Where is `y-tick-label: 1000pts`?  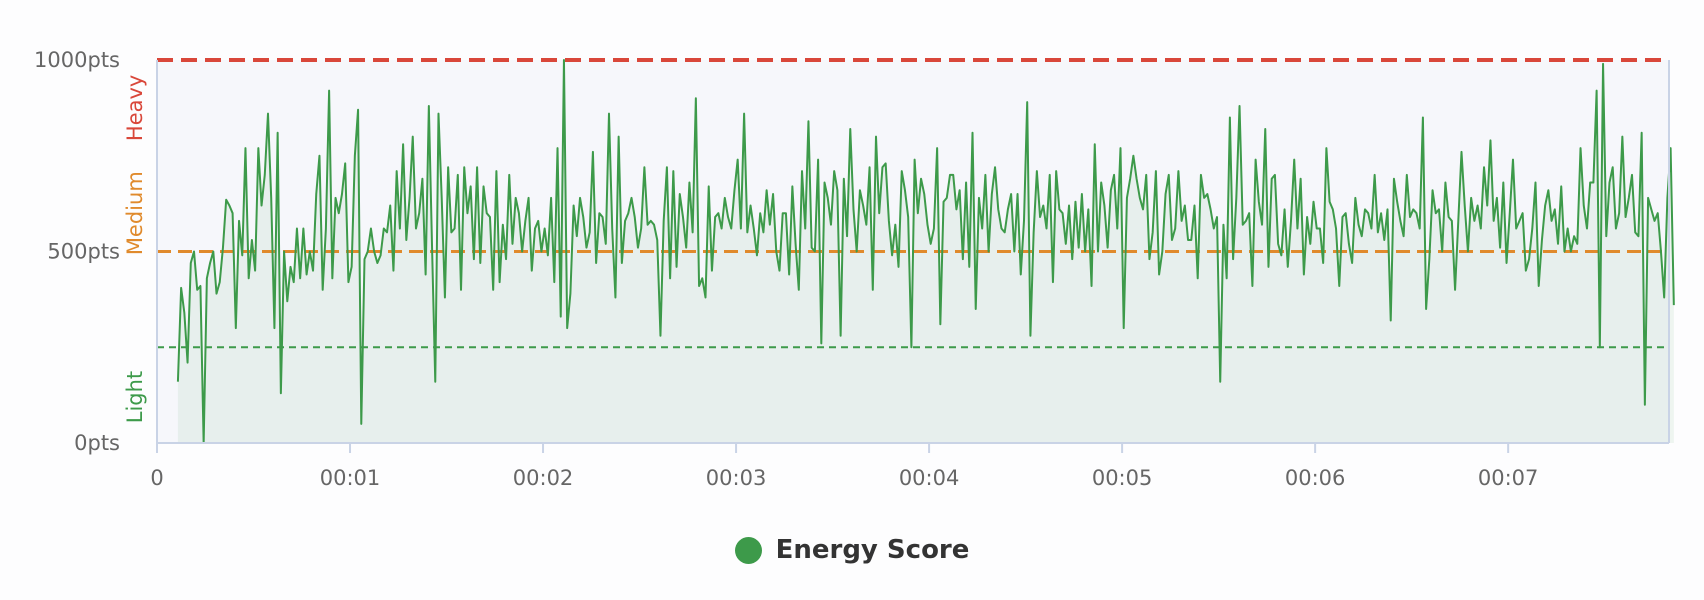
y-tick-label: 1000pts is located at coordinates (77, 60).